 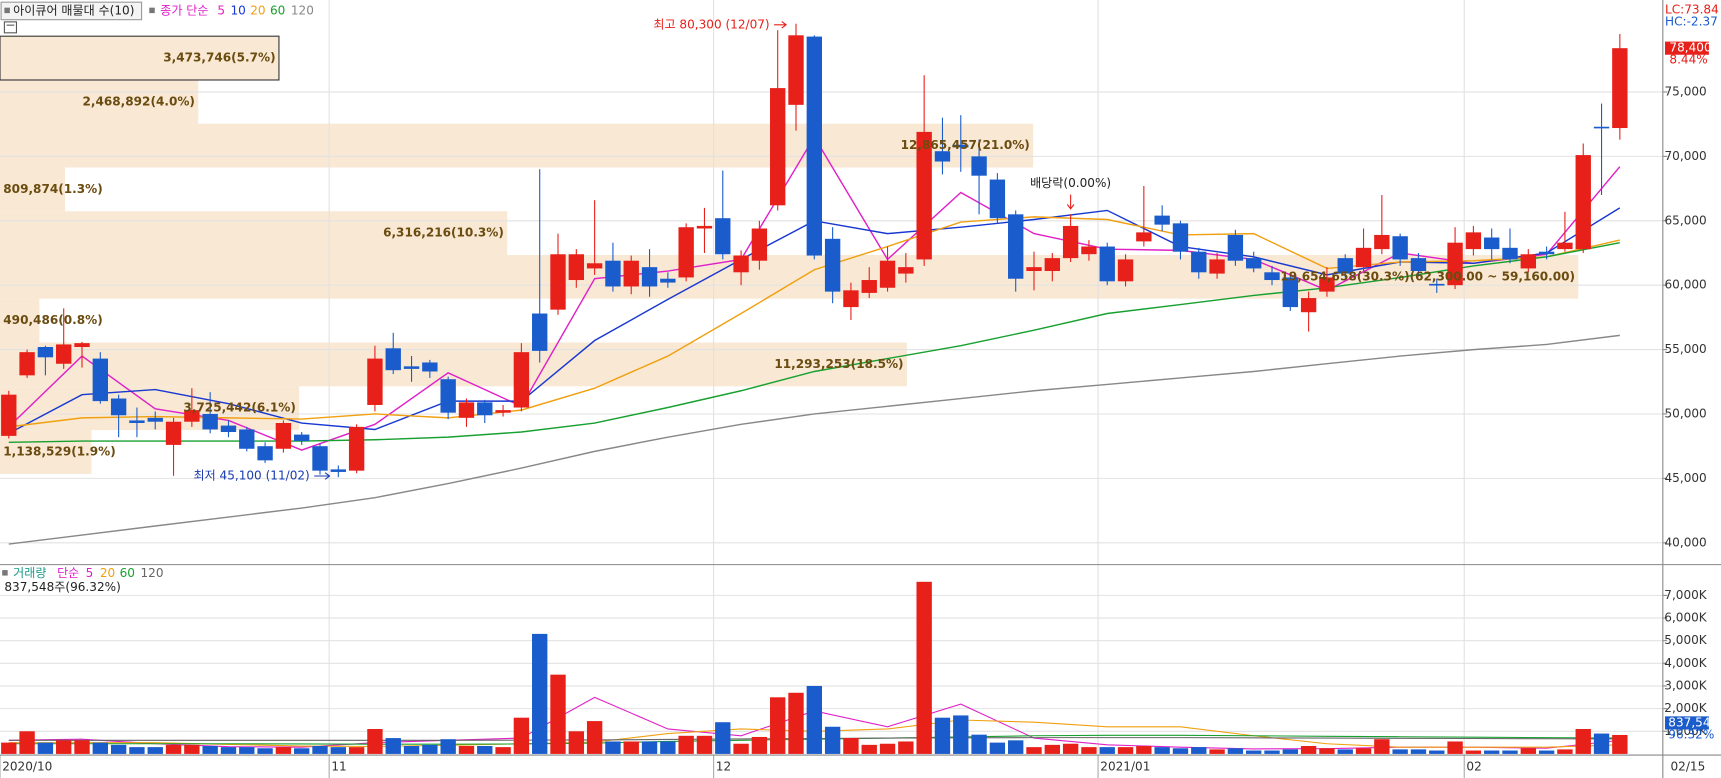 What do you see at coordinates (781, 25) in the screenshot?
I see `max-arrow` at bounding box center [781, 25].